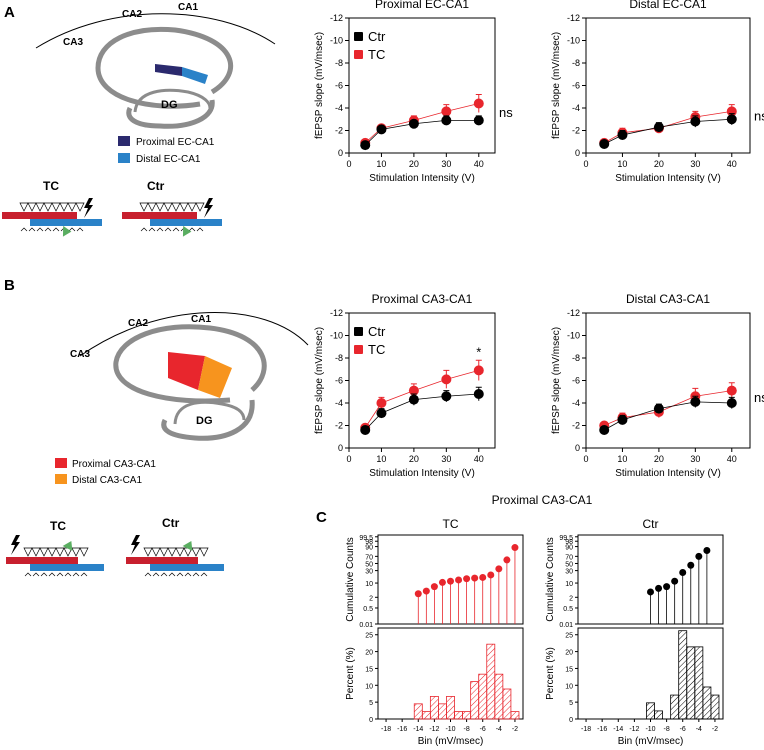  I want to click on y-tick-label: 5, so click(371, 703).